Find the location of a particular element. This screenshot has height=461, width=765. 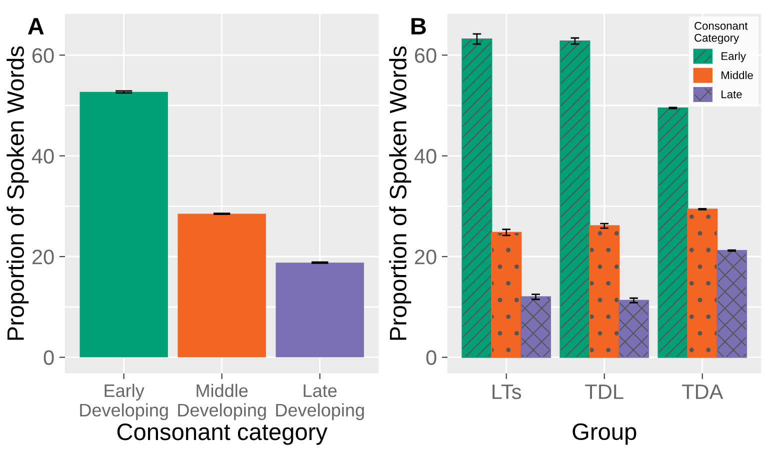

legend-title: Consonant Category is located at coordinates (721, 33).